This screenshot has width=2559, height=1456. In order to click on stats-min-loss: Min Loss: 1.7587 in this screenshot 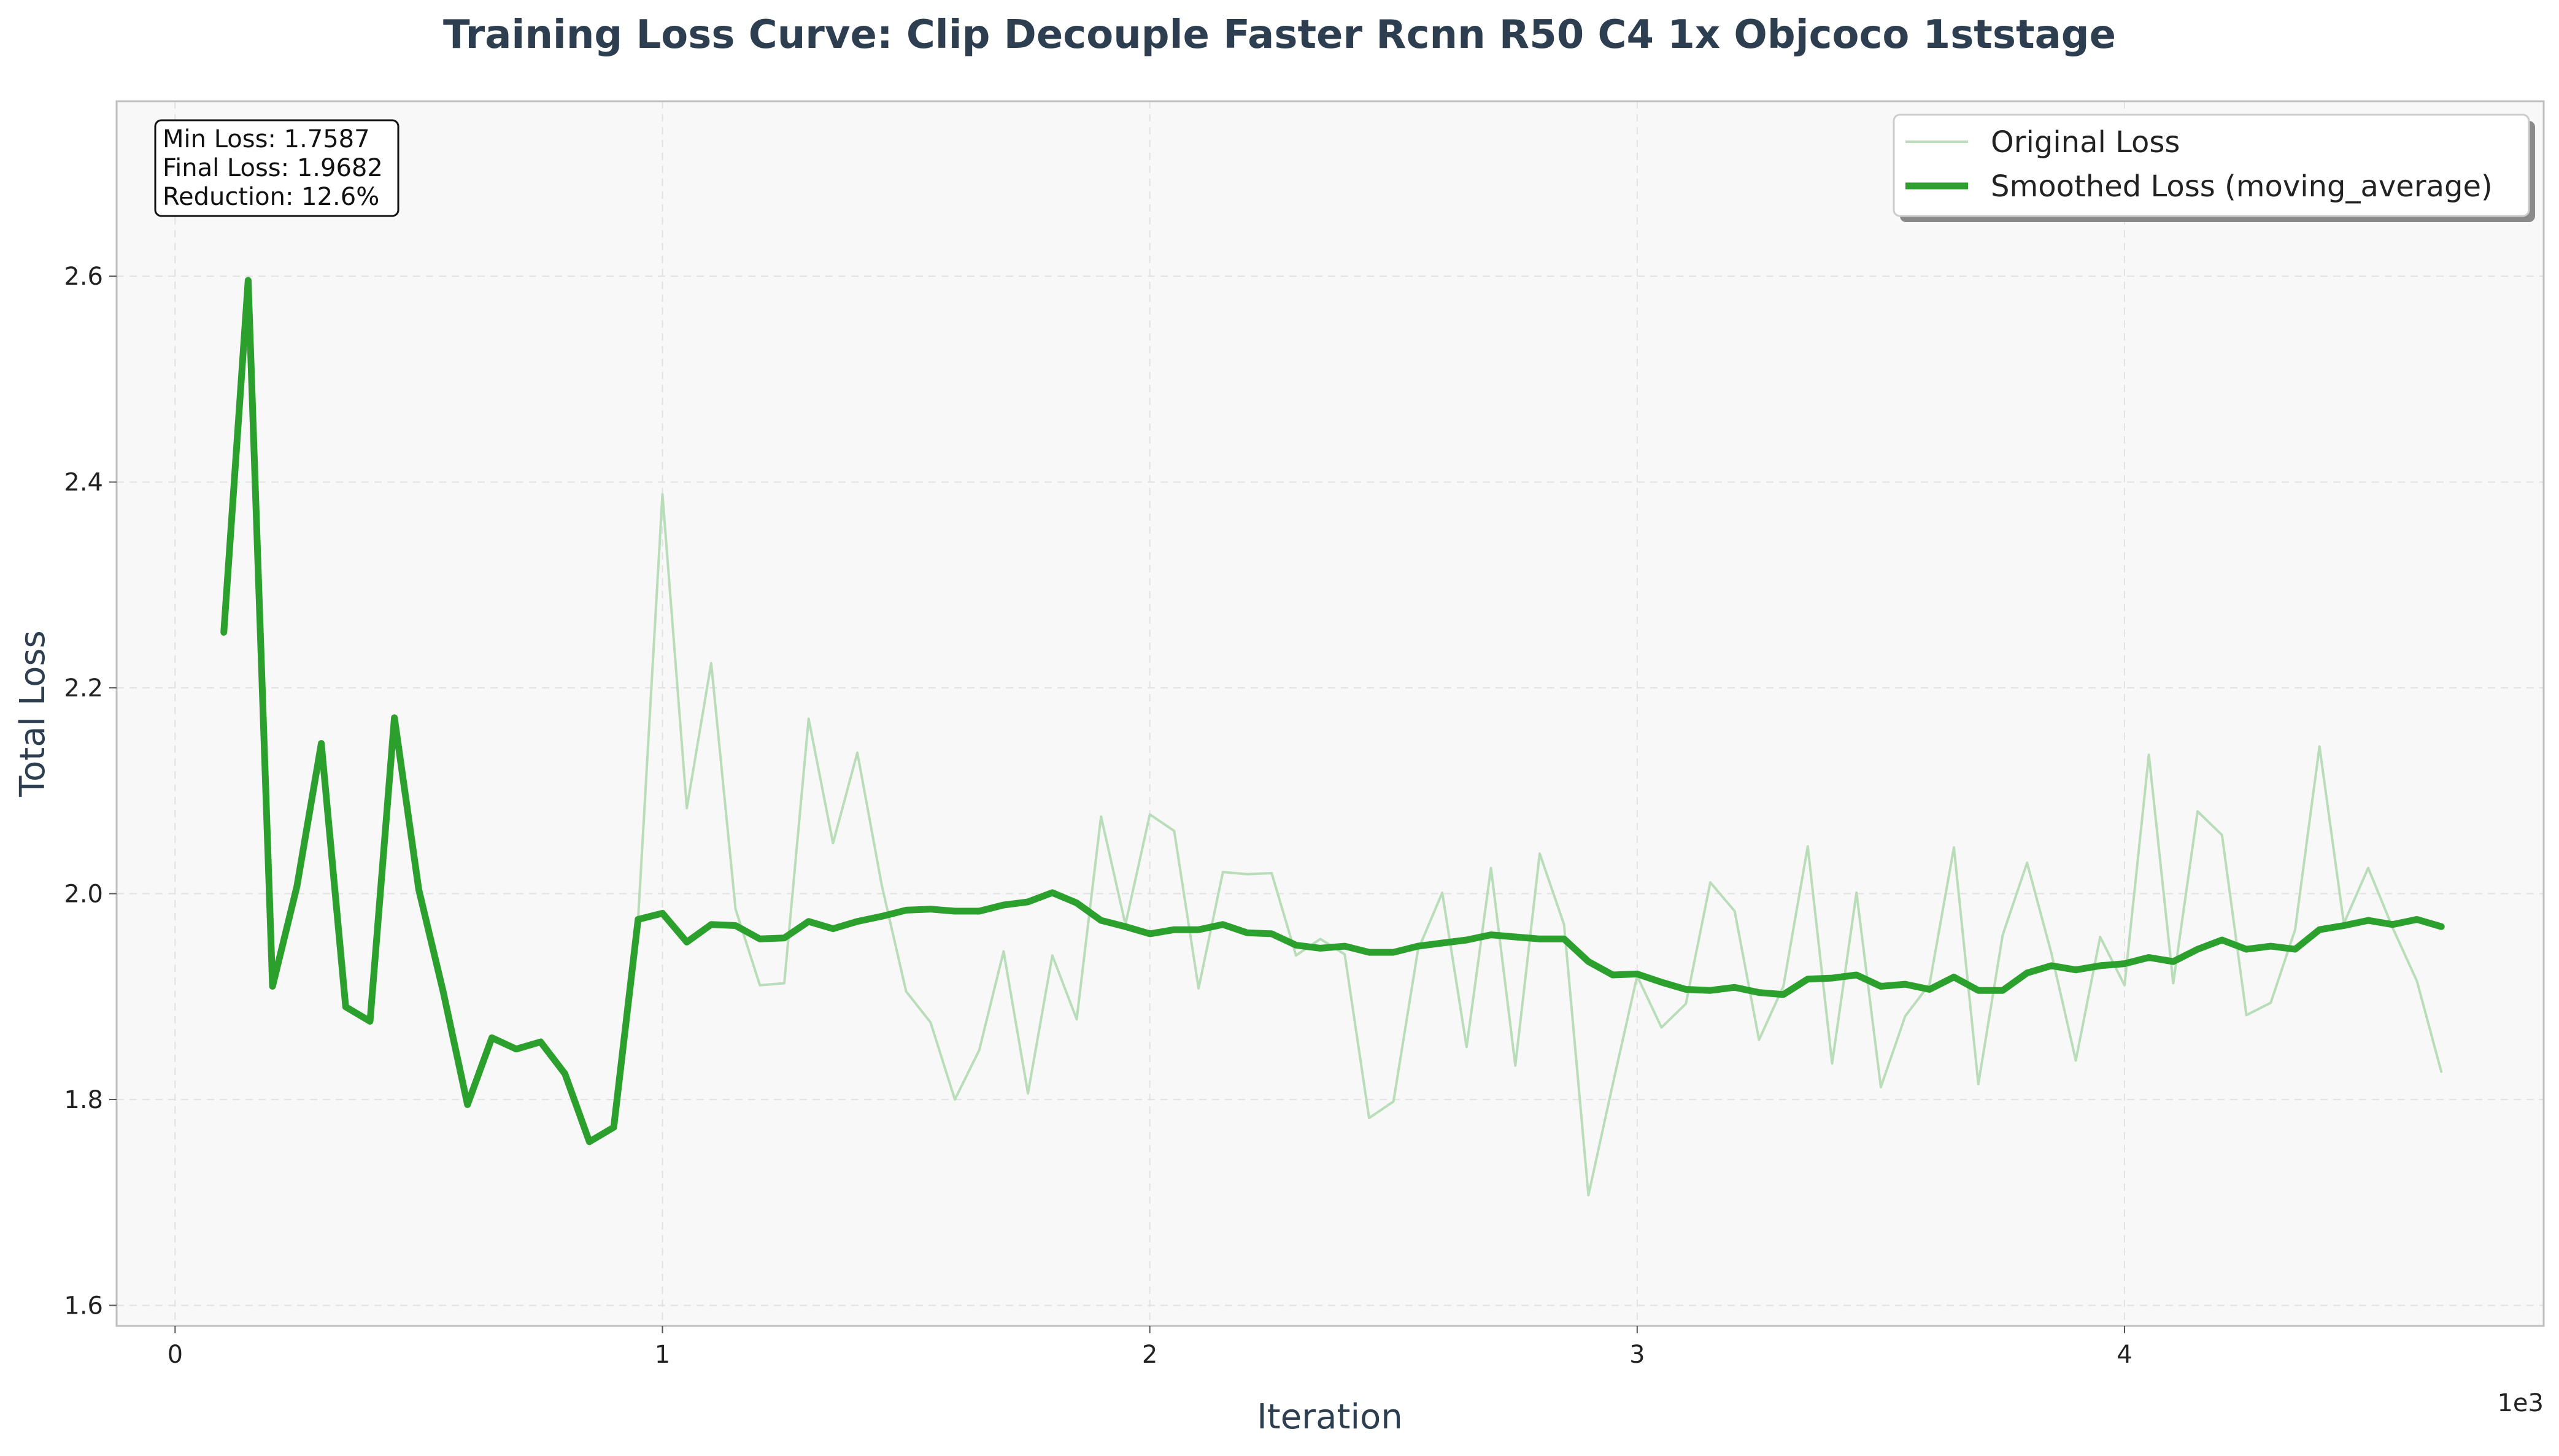, I will do `click(266, 139)`.